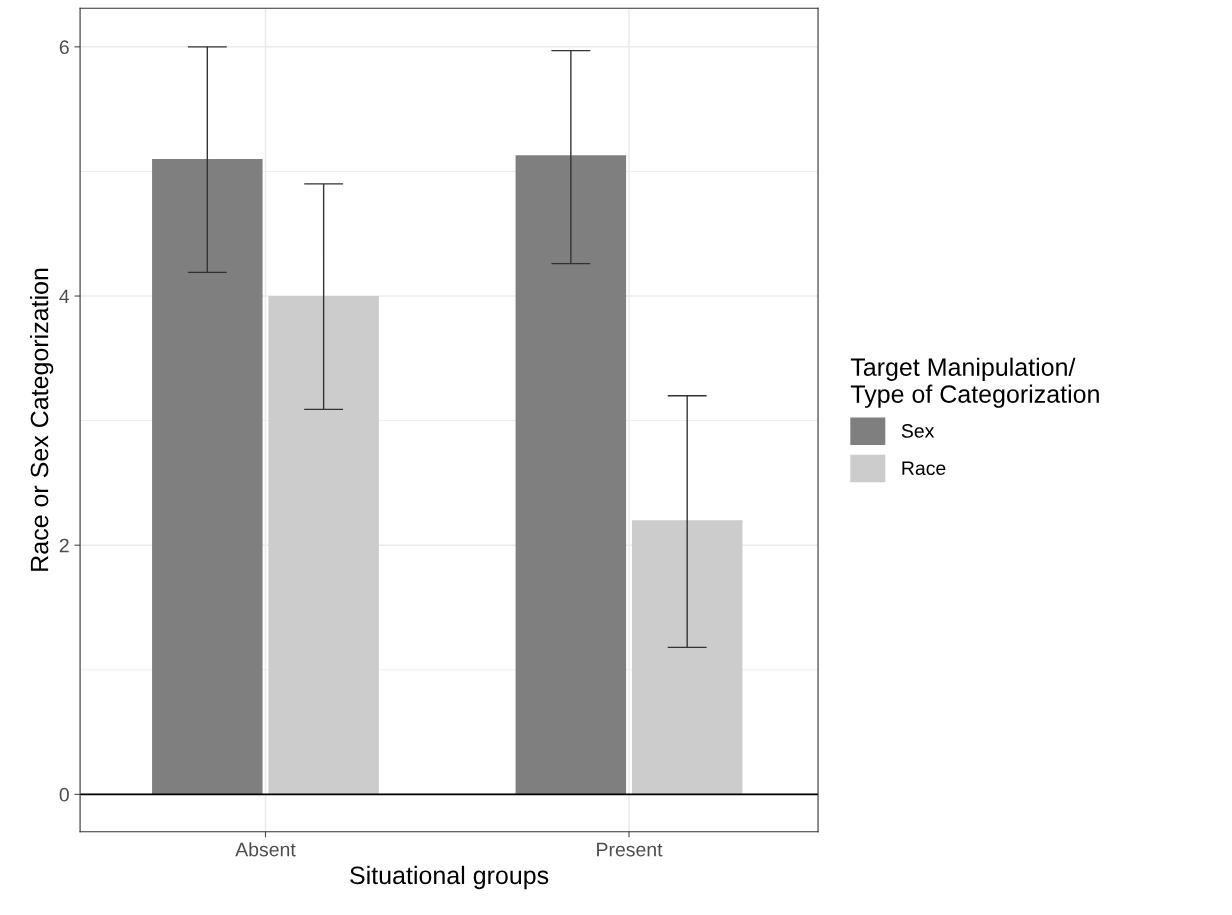 The image size is (1232, 915). I want to click on y-tick-label: 4, so click(64, 296).